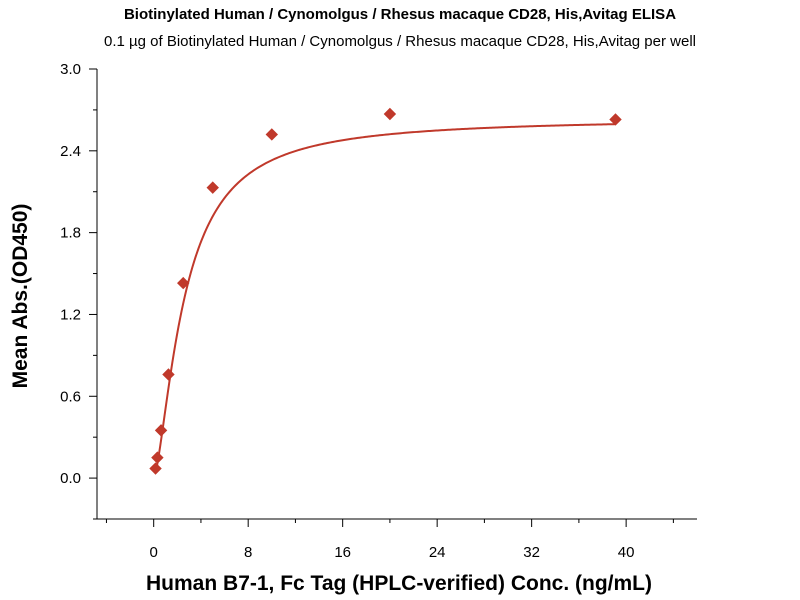  What do you see at coordinates (70, 233) in the screenshot?
I see `y-tick-label: 1.8` at bounding box center [70, 233].